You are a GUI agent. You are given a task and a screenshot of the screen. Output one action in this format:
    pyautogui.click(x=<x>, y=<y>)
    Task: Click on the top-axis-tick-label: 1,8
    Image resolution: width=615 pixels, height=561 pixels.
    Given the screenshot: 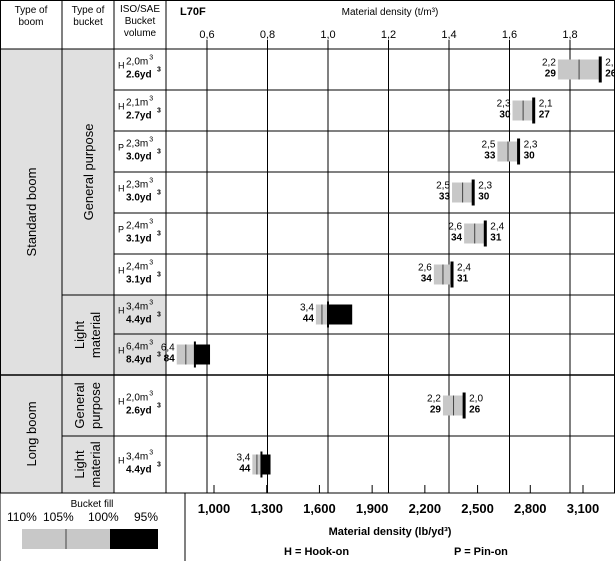 What is the action you would take?
    pyautogui.click(x=569, y=35)
    